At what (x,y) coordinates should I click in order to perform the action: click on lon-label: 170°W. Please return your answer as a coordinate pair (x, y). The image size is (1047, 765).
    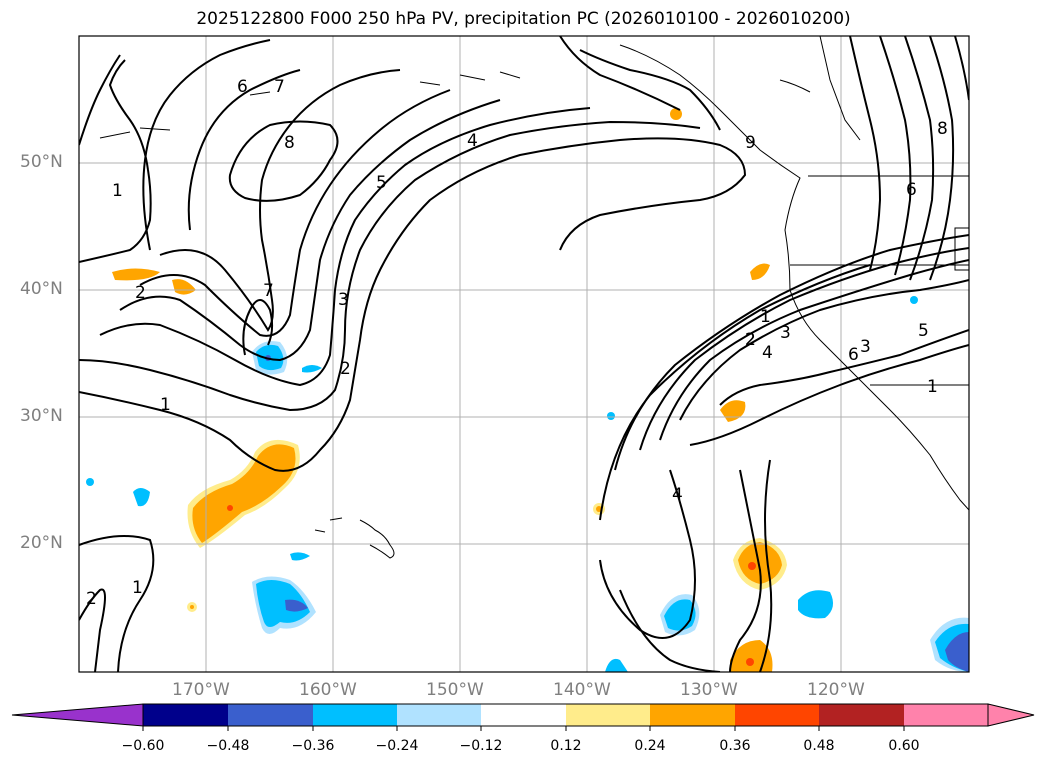
    Looking at the image, I should click on (201, 690).